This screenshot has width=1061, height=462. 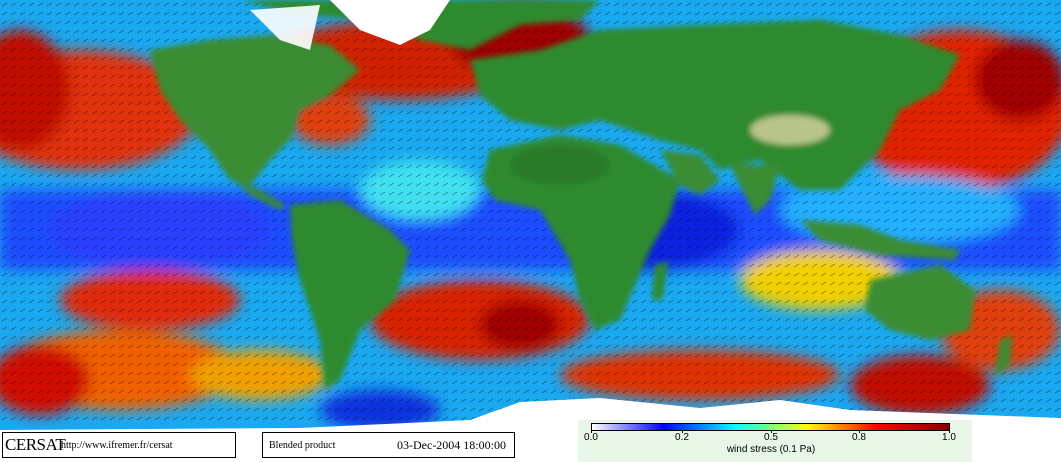 What do you see at coordinates (390, 22) in the screenshot?
I see `greenland-ice` at bounding box center [390, 22].